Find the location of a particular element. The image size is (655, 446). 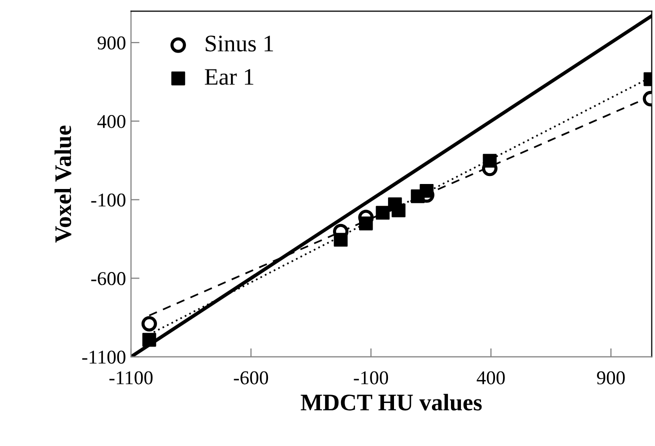

legend-label: Ear 1 is located at coordinates (229, 77).